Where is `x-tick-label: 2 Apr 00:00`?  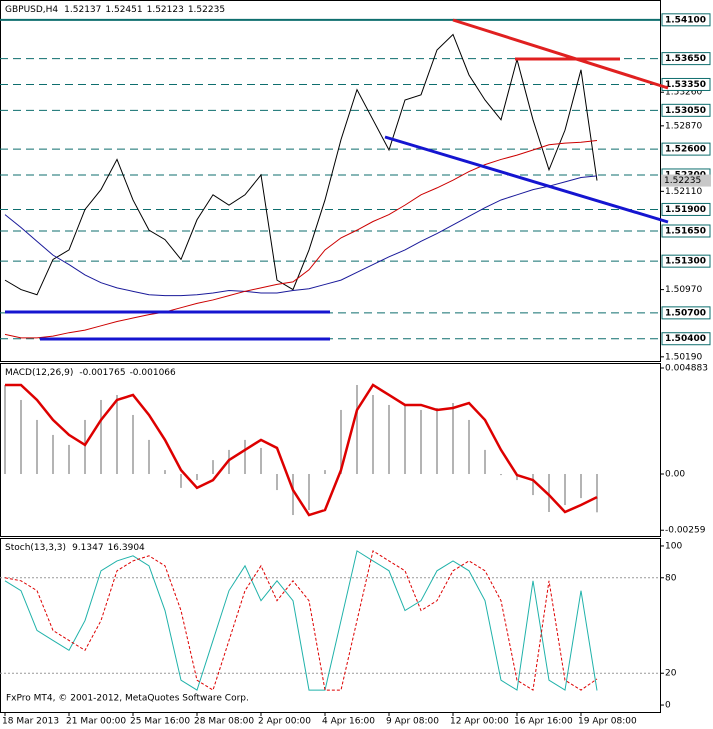
x-tick-label: 2 Apr 00:00 is located at coordinates (284, 722).